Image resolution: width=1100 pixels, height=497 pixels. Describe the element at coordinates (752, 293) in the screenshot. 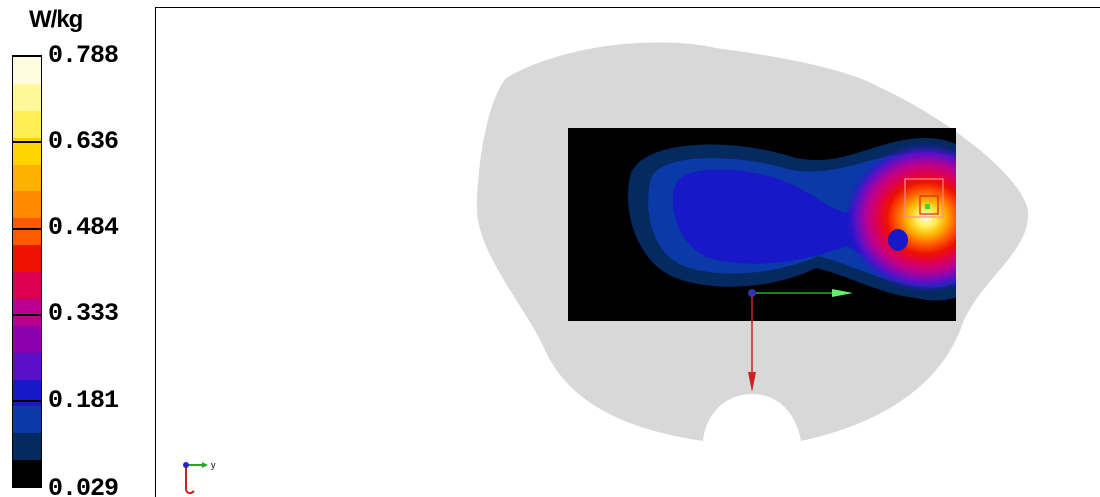

I see `origin-point` at that location.